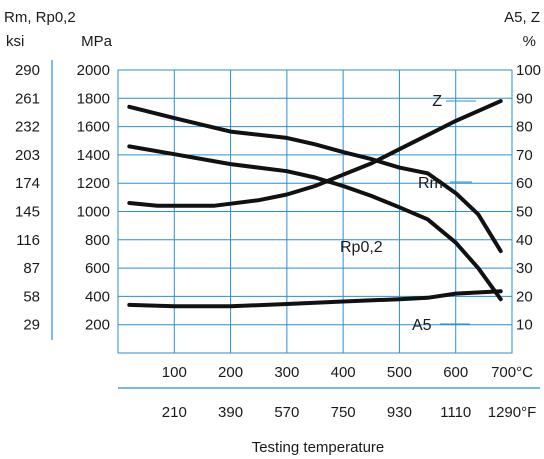  What do you see at coordinates (422, 325) in the screenshot?
I see `series-label-a5: A5` at bounding box center [422, 325].